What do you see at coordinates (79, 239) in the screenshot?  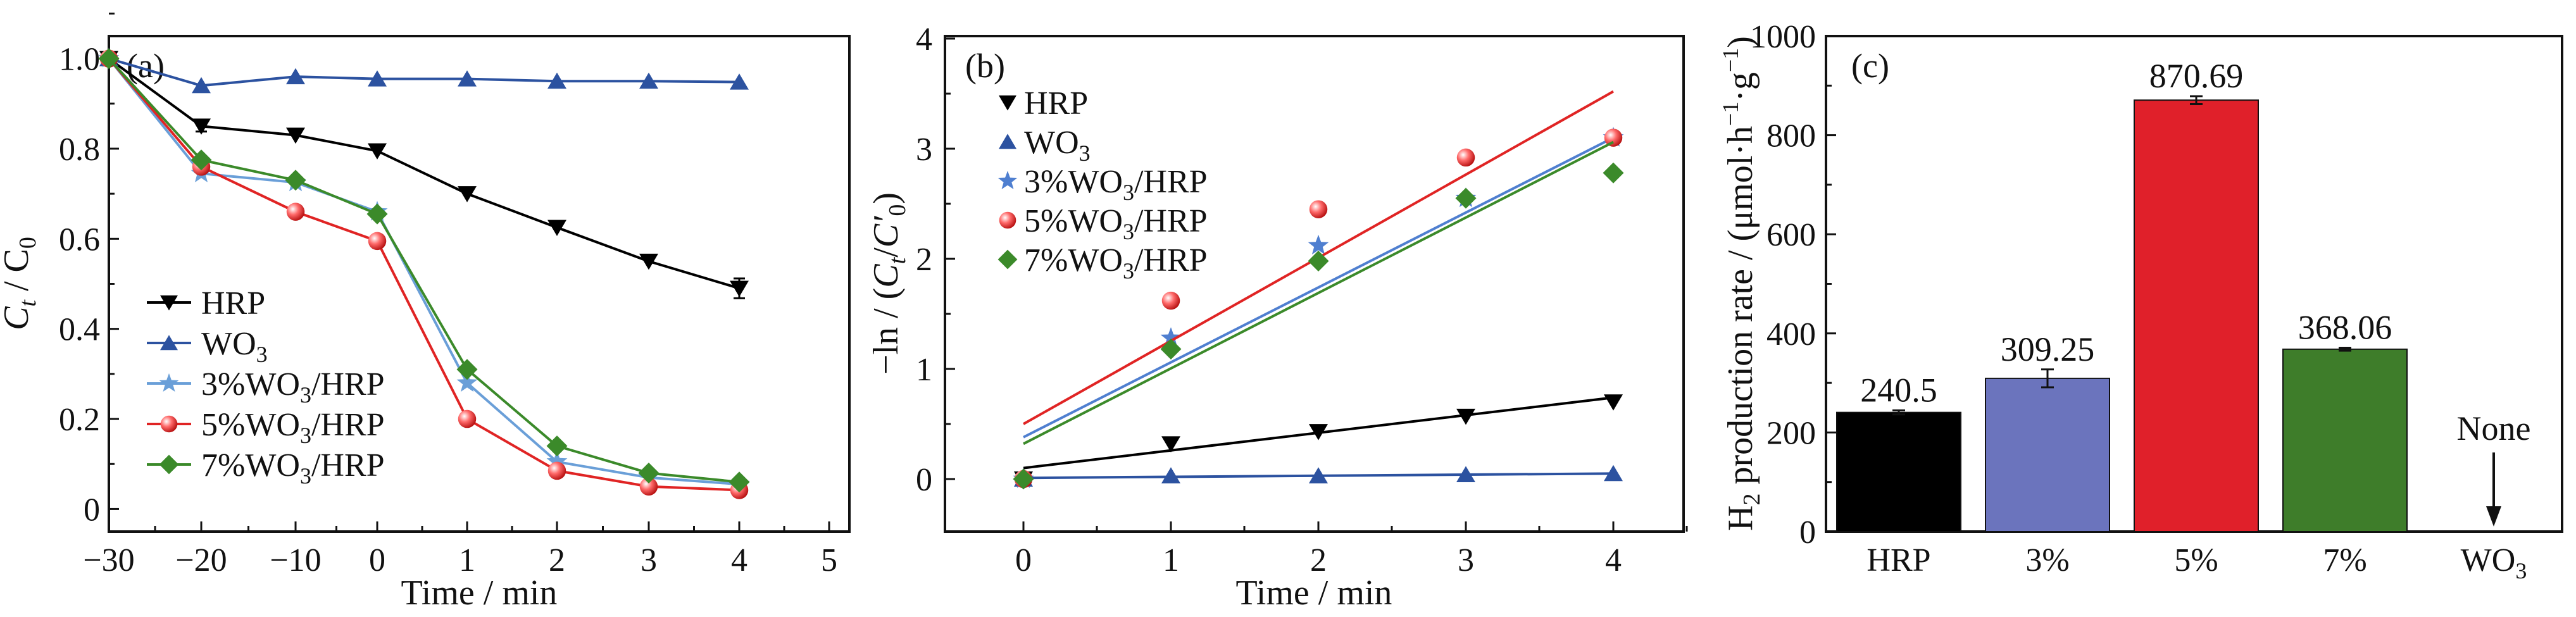 I see `panel-a-y-tick-label: 0.6` at bounding box center [79, 239].